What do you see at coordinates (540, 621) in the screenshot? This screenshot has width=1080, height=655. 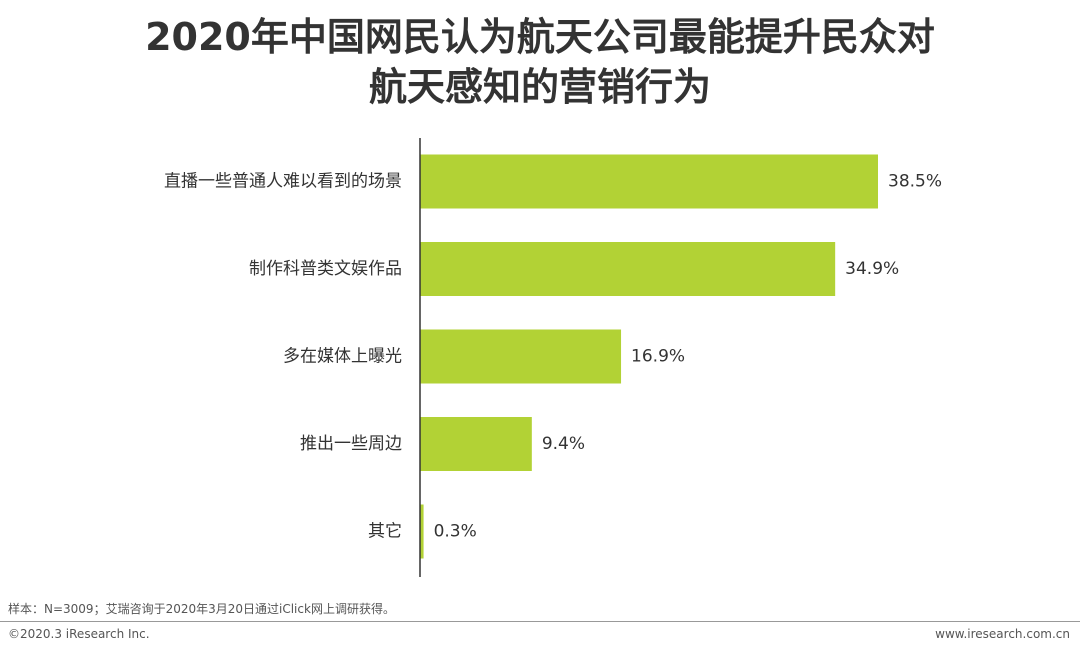 I see `footer-divider` at bounding box center [540, 621].